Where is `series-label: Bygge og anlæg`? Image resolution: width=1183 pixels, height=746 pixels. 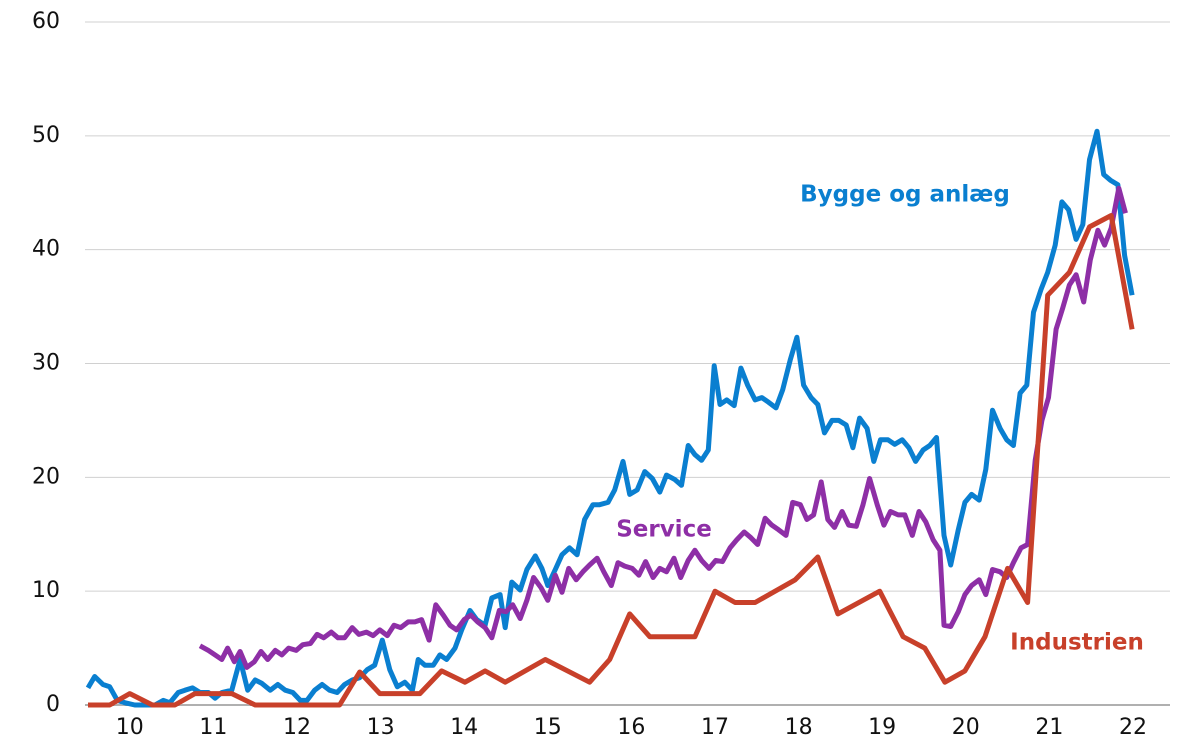 series-label: Bygge og anlæg is located at coordinates (905, 195).